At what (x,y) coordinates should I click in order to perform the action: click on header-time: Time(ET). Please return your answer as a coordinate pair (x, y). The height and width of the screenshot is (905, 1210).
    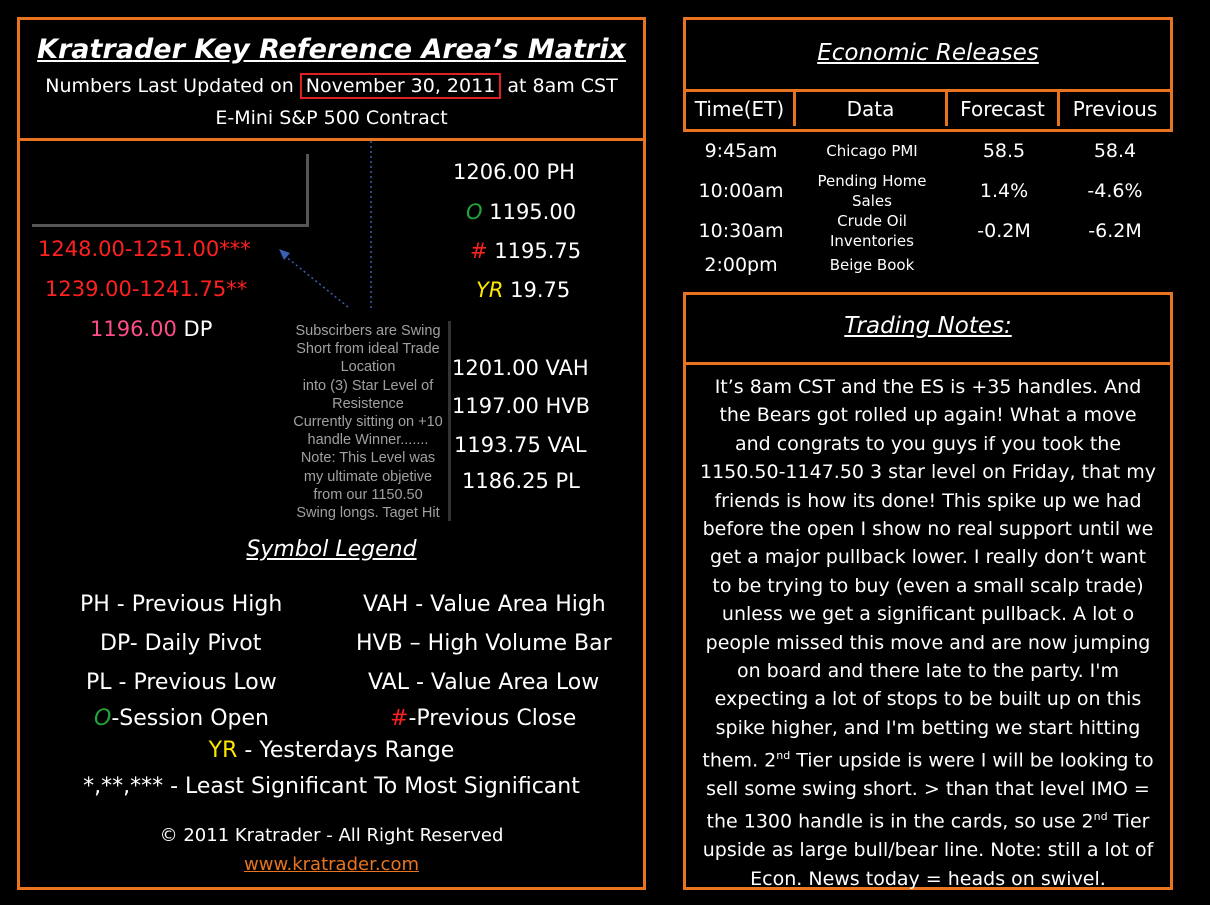
    Looking at the image, I should click on (741, 109).